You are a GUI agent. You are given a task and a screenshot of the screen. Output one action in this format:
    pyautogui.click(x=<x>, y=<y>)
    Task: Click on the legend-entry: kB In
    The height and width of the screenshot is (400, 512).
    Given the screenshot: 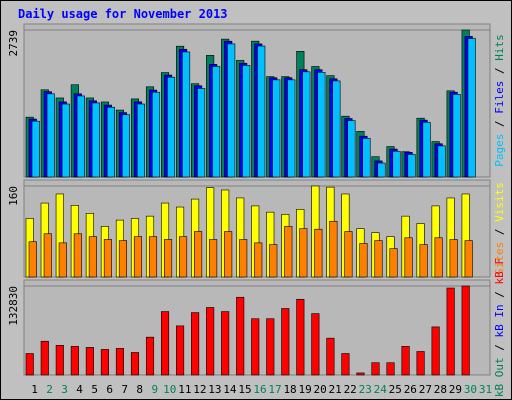 What is the action you would take?
    pyautogui.click(x=499, y=320)
    